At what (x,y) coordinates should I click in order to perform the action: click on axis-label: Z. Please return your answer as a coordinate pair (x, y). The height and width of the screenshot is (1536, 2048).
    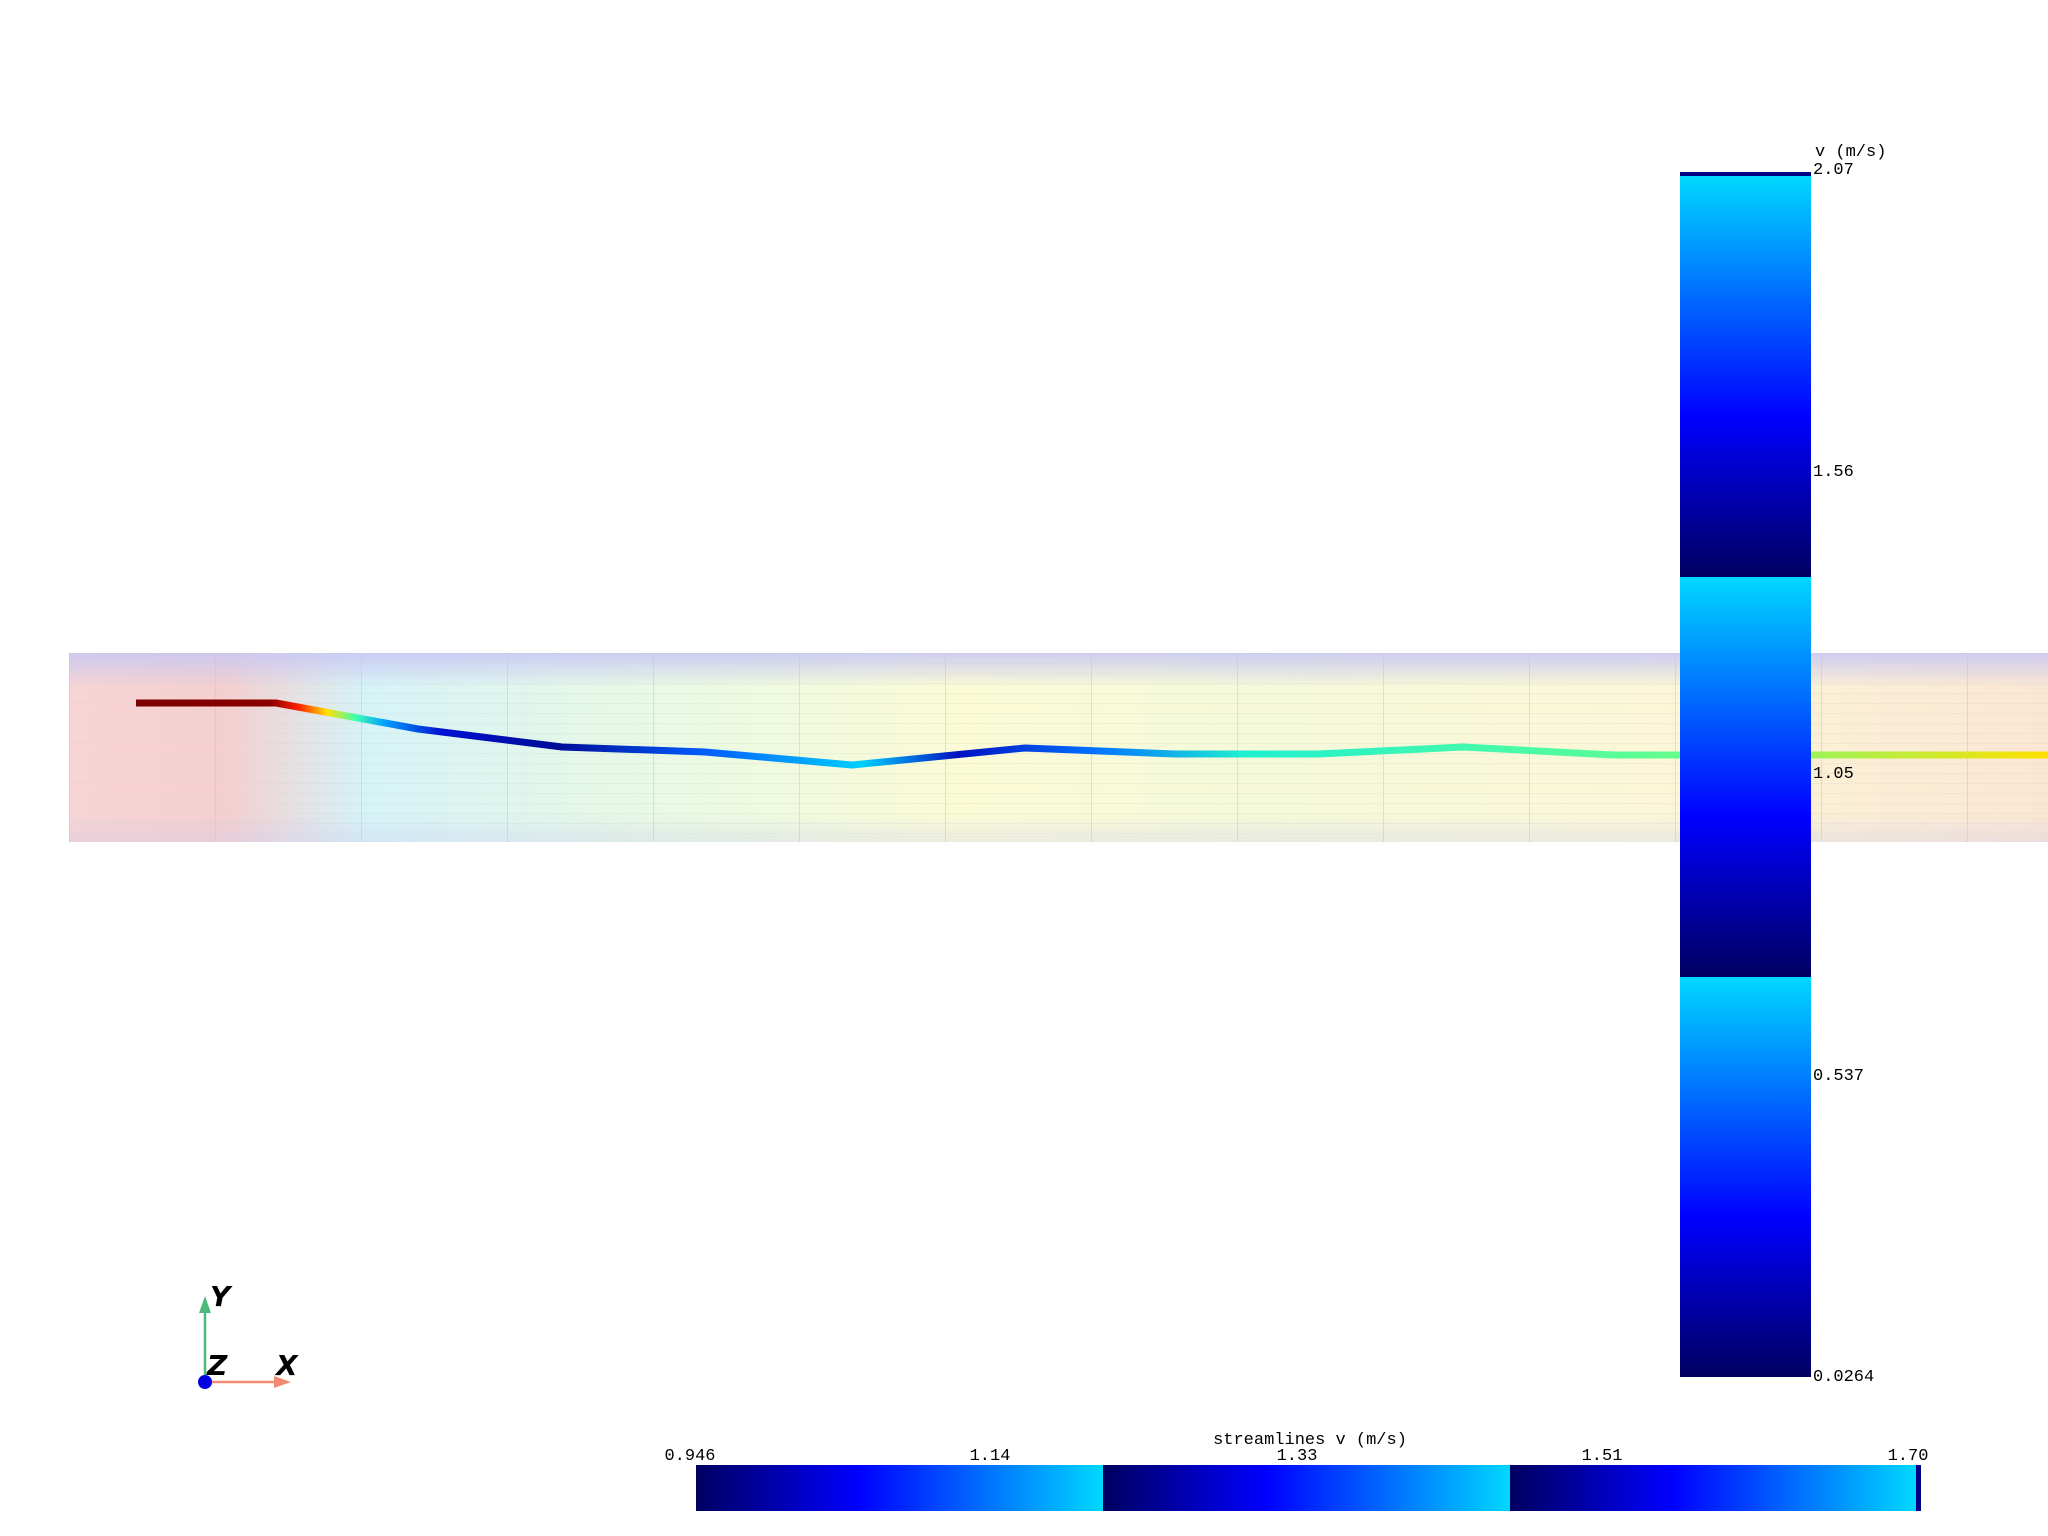
    Looking at the image, I should click on (217, 1365).